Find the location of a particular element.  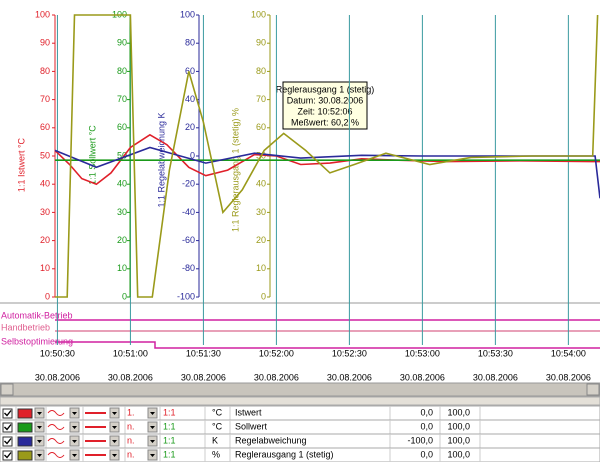

y-tick-label: -80 is located at coordinates (188, 268).